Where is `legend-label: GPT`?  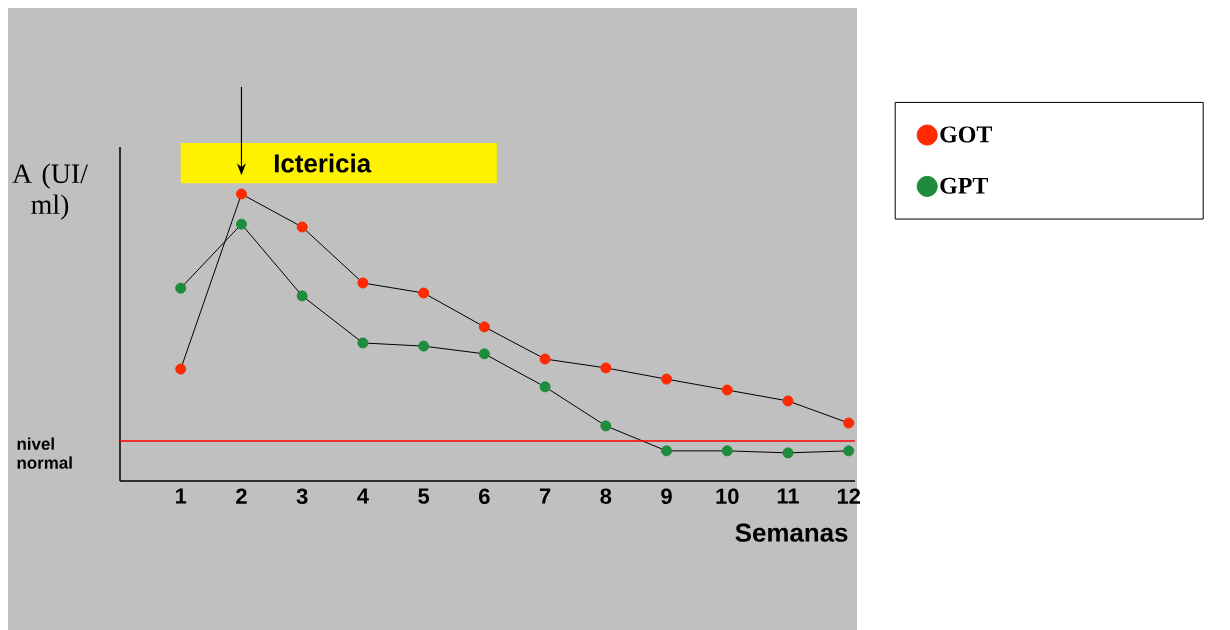
legend-label: GPT is located at coordinates (964, 185).